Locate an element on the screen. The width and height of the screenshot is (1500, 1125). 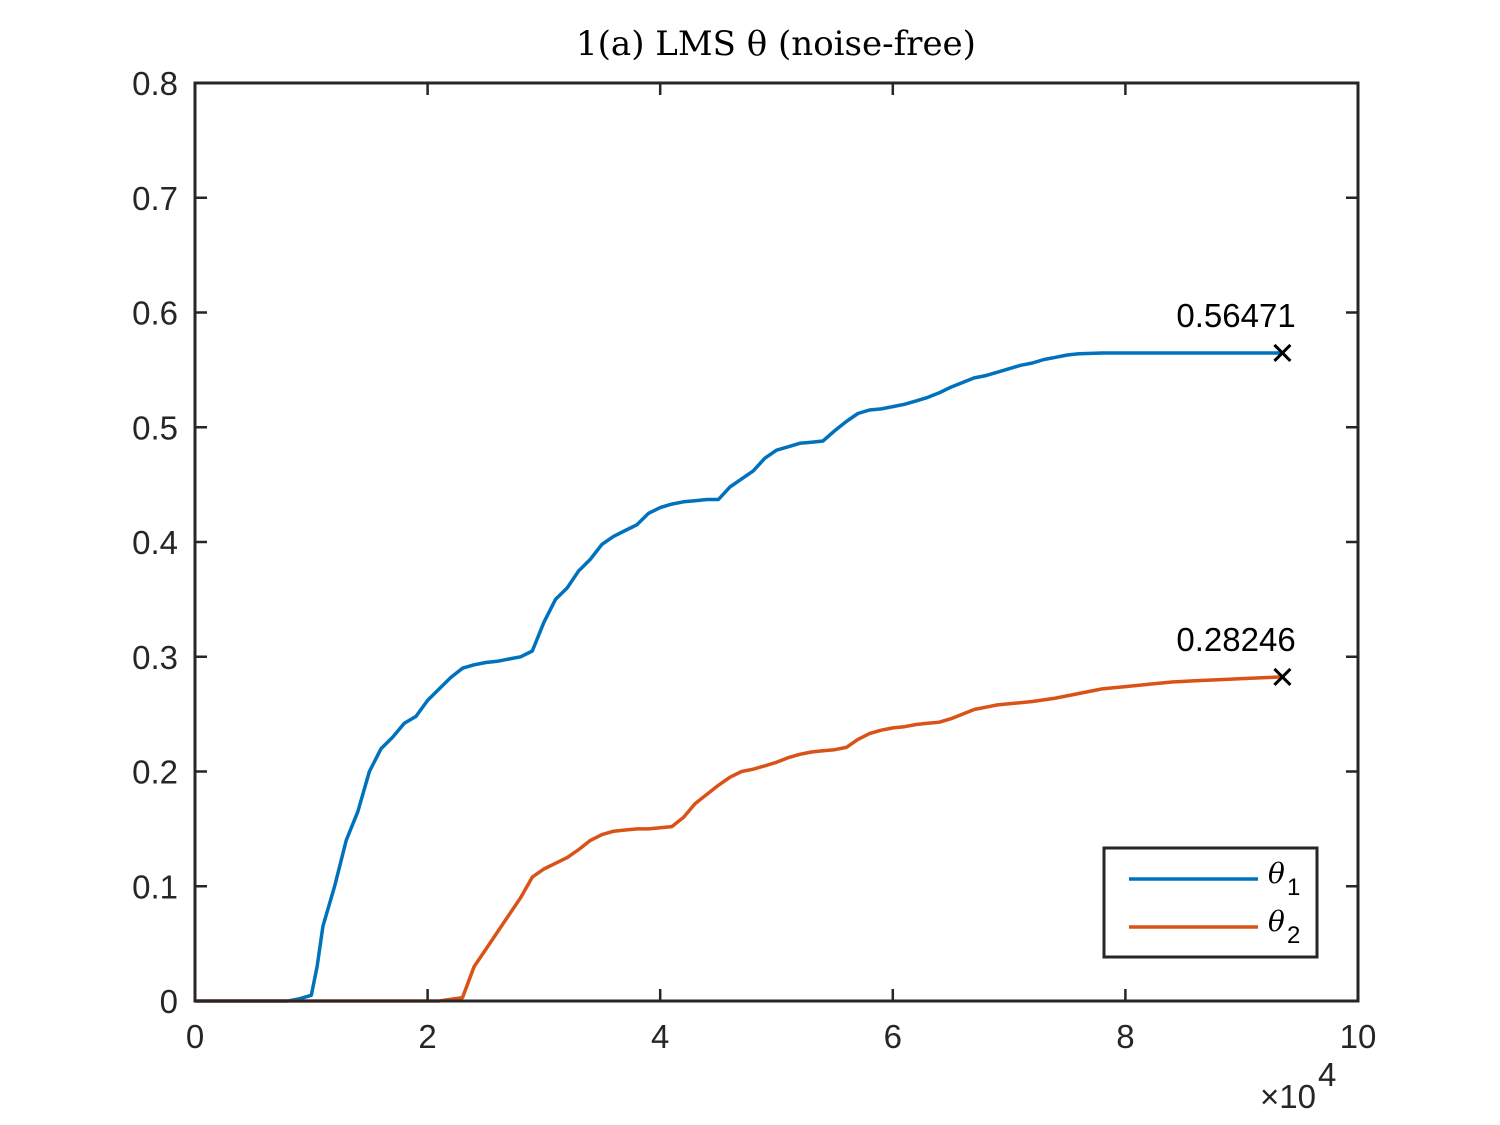
legend-box is located at coordinates (1210, 902).